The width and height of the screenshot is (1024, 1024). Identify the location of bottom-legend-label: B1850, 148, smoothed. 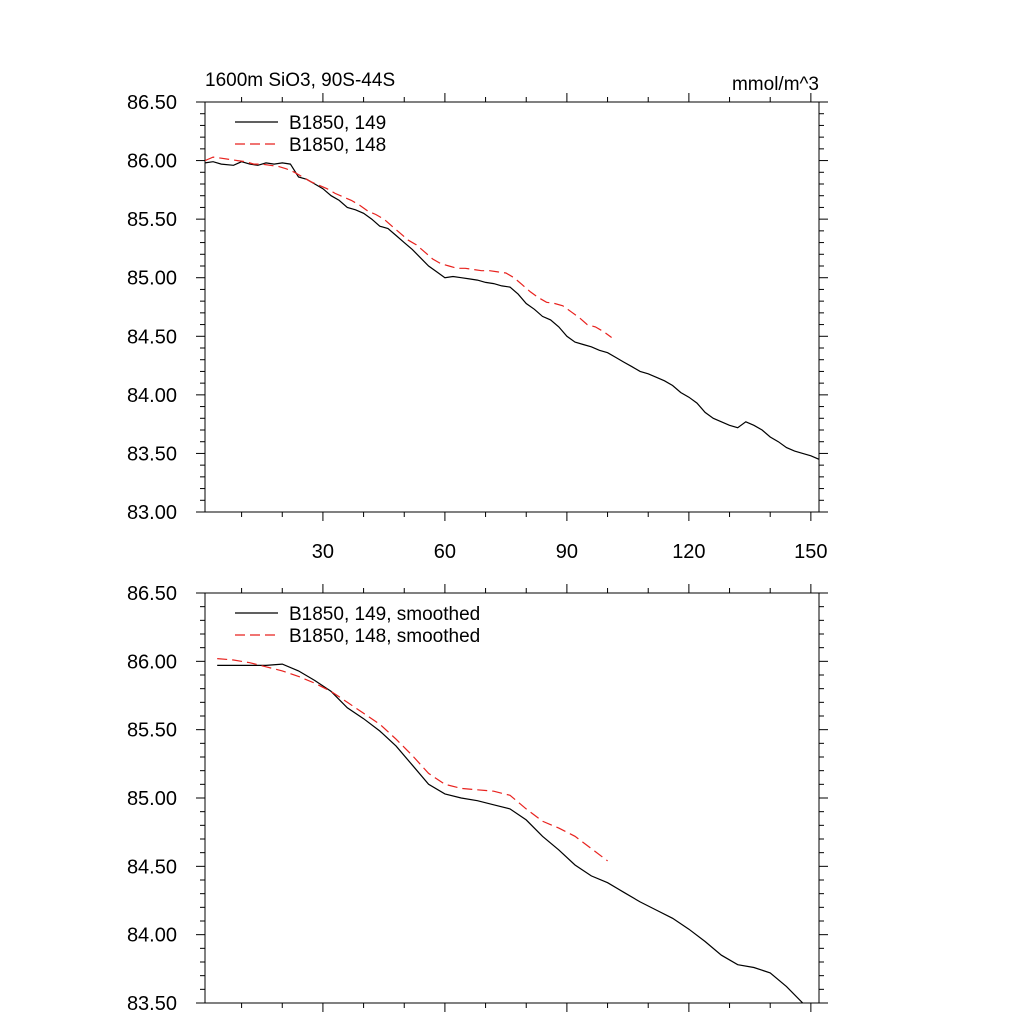
(384, 636).